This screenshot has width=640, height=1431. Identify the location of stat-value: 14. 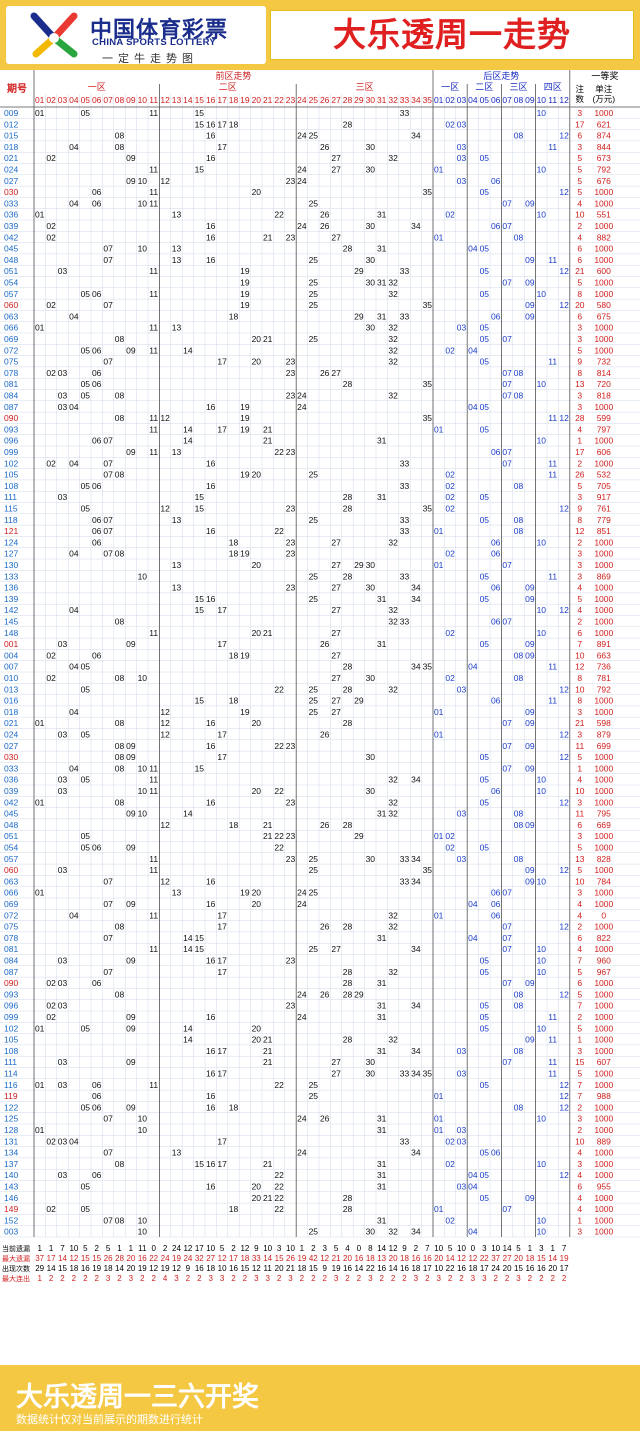
(267, 1258).